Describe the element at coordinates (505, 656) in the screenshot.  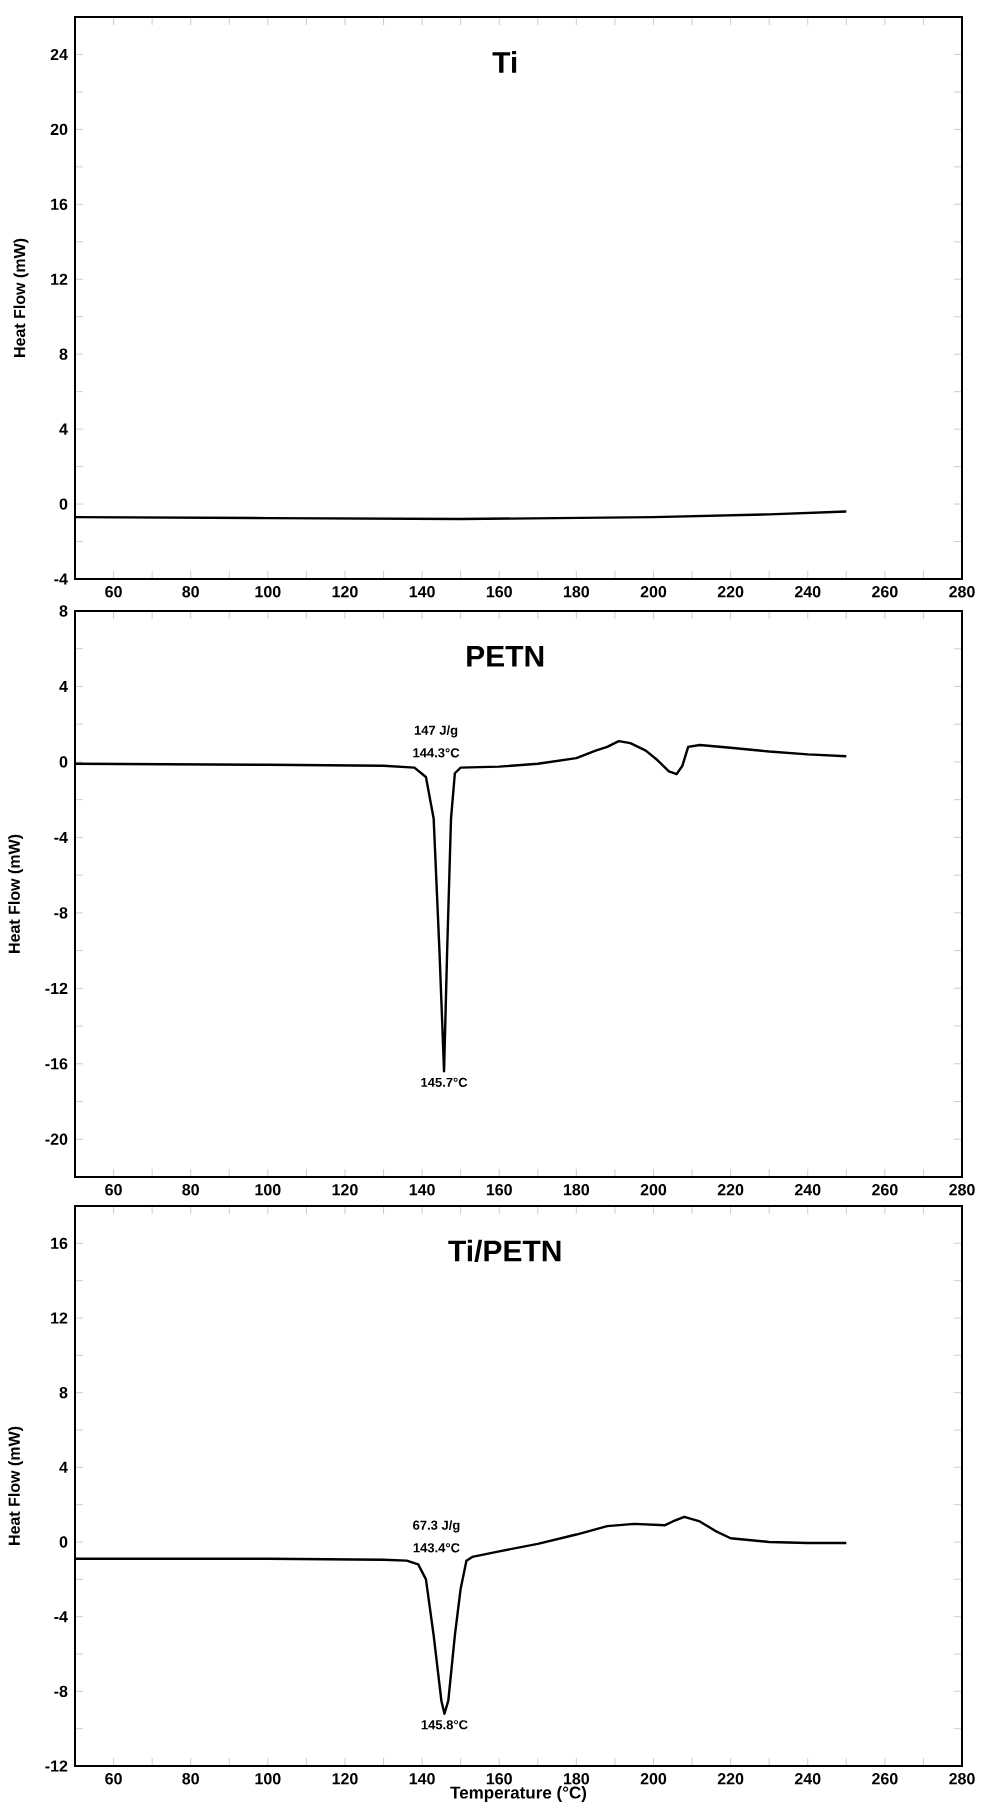
I see `text: PETN` at that location.